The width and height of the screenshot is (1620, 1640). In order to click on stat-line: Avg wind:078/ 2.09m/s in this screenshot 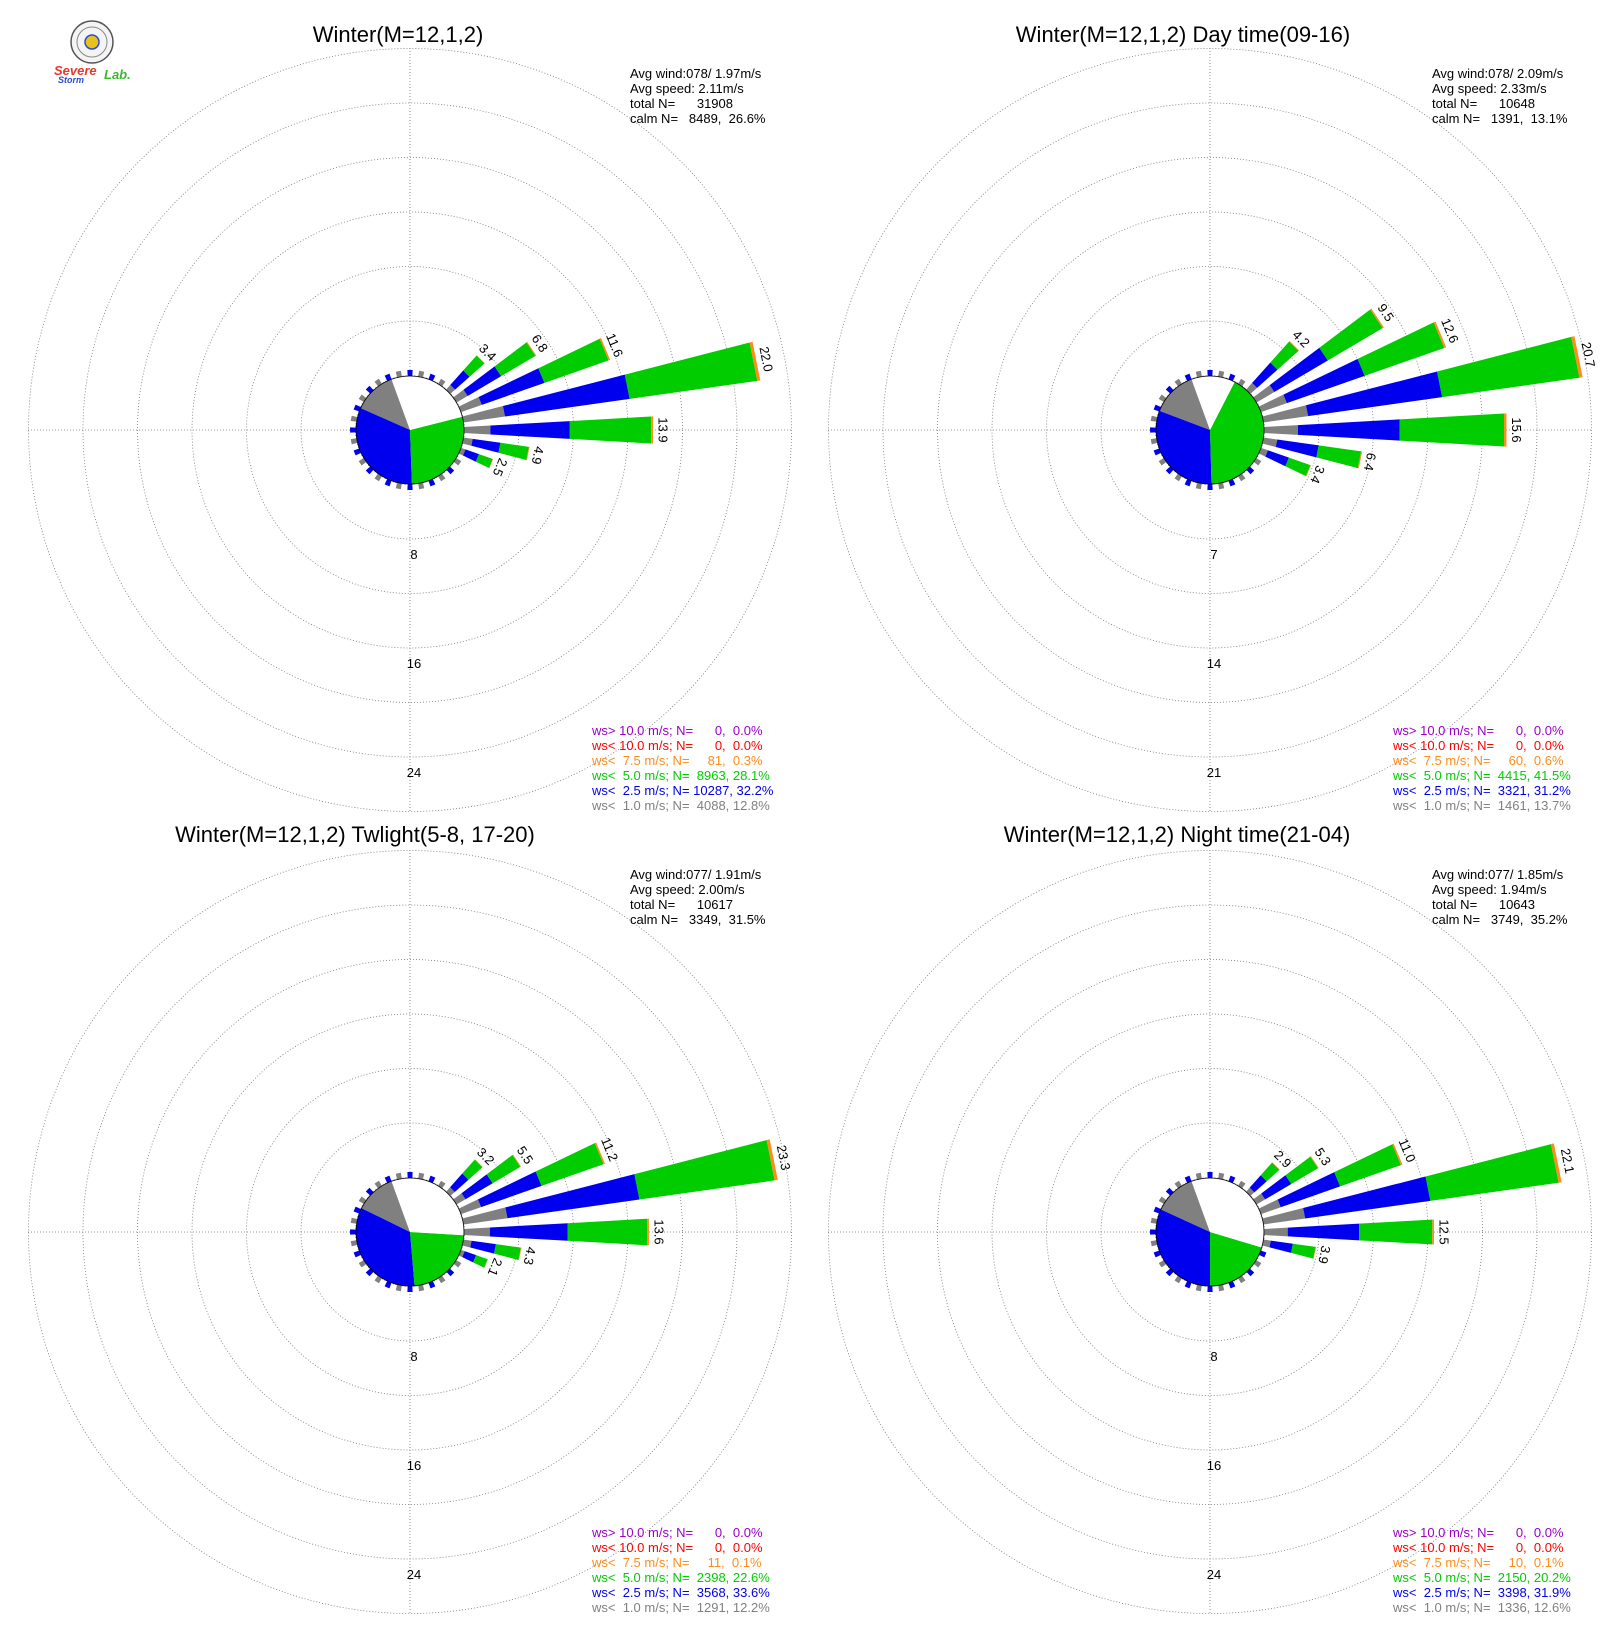, I will do `click(1498, 73)`.